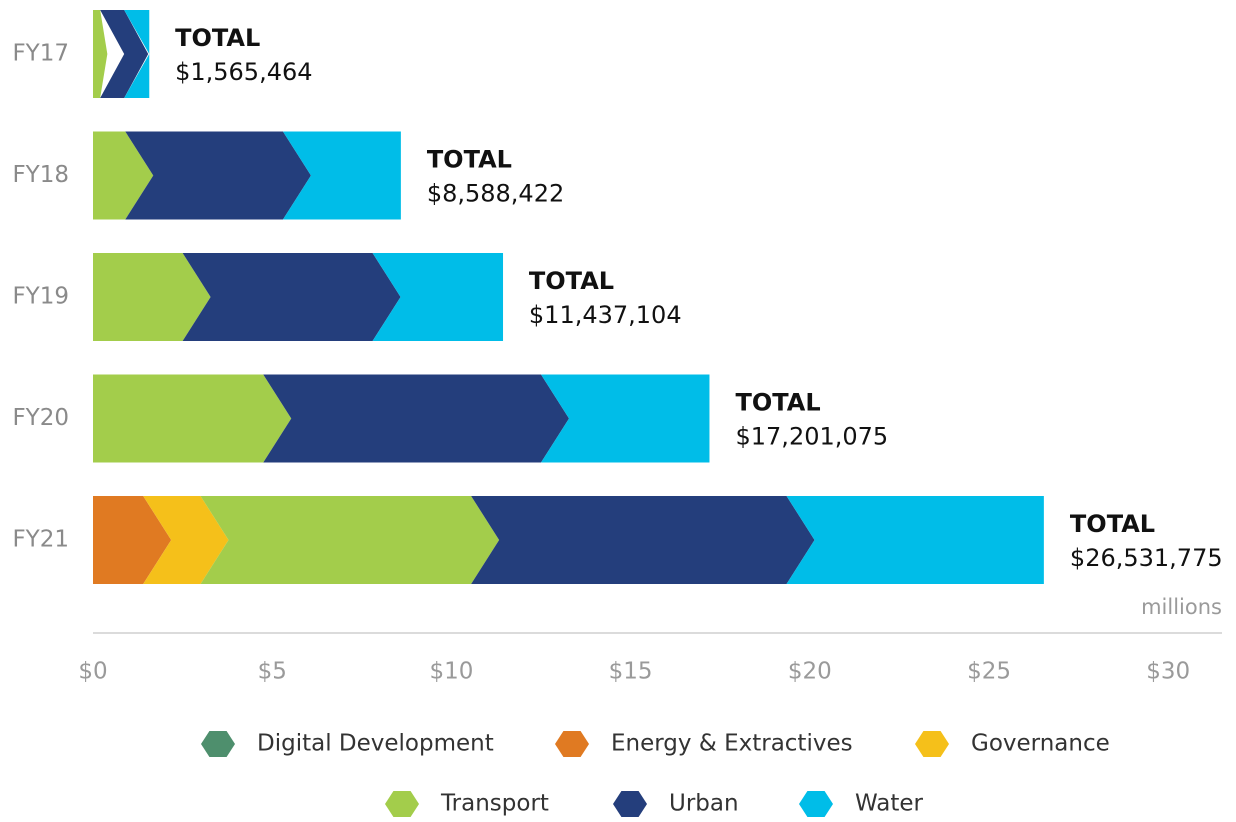  I want to click on legend-label: Transport, so click(494, 804).